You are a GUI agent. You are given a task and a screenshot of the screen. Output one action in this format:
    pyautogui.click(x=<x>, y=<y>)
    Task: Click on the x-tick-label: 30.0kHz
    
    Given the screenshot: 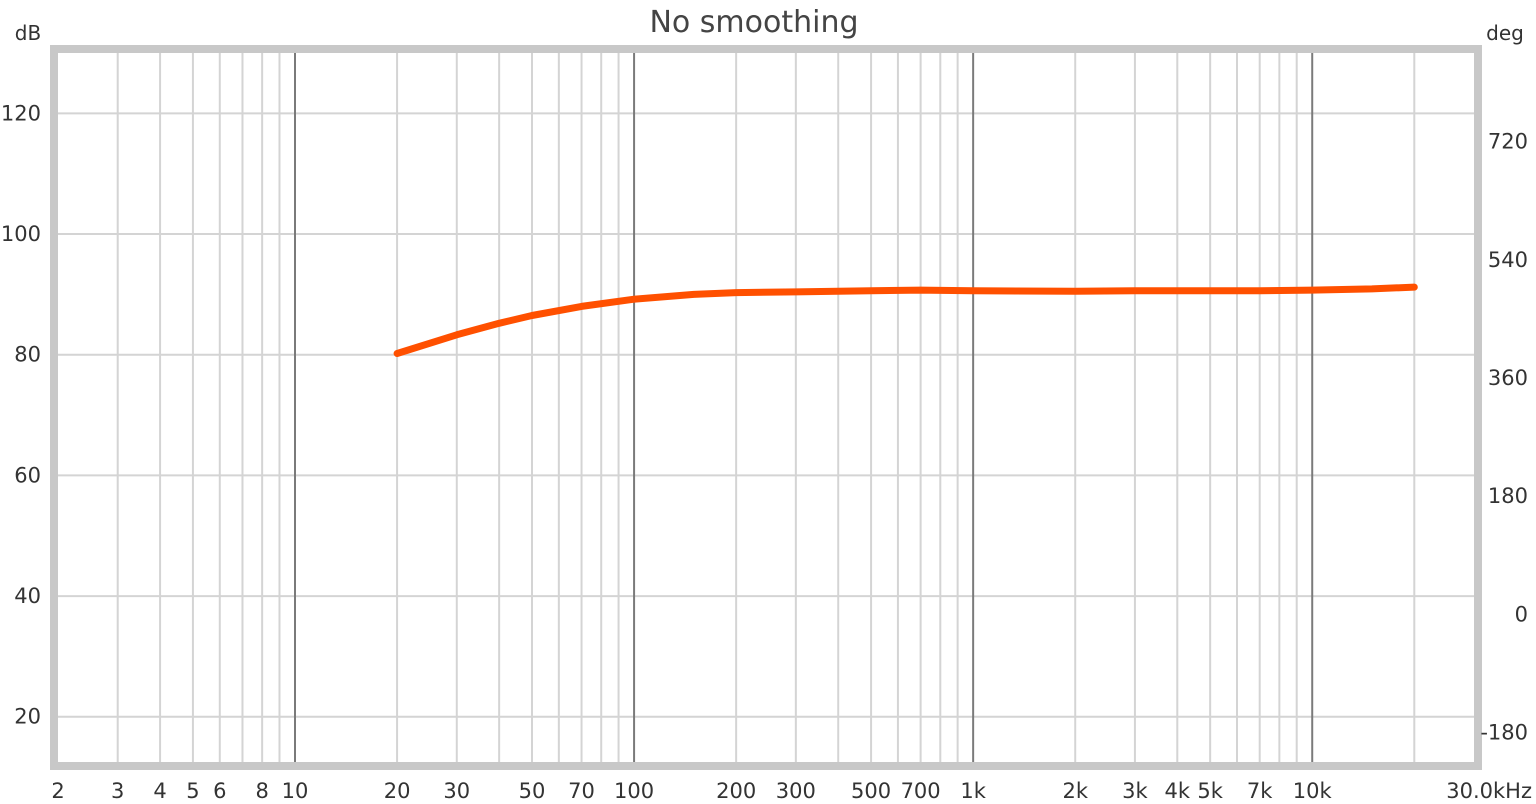 What is the action you would take?
    pyautogui.click(x=1489, y=791)
    